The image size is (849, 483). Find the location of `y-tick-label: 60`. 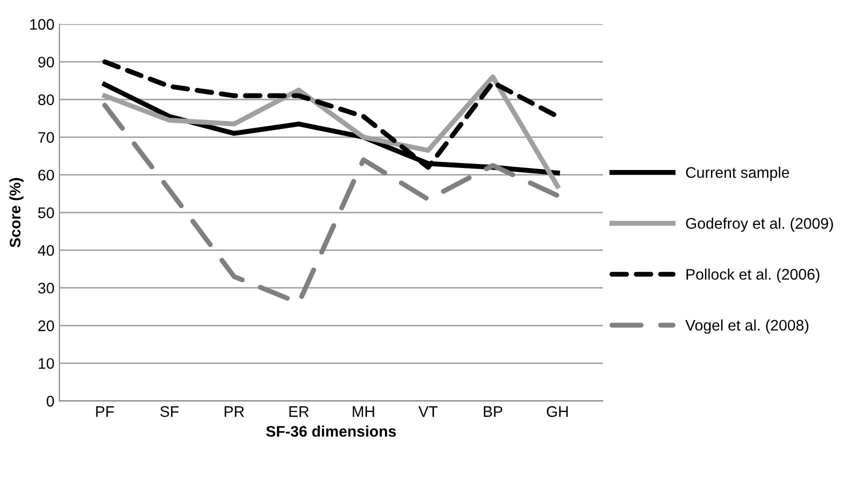

y-tick-label: 60 is located at coordinates (46, 175).